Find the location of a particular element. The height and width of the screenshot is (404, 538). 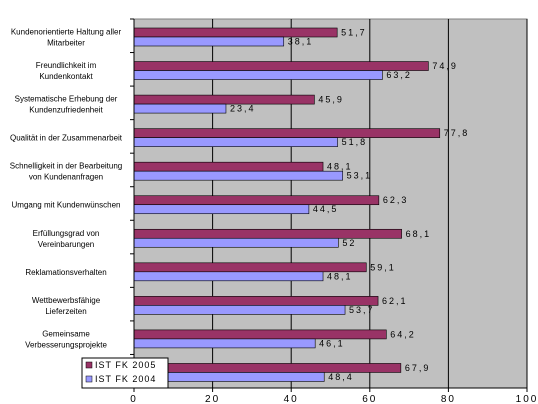

value-label-2004: 46,1 is located at coordinates (332, 343).